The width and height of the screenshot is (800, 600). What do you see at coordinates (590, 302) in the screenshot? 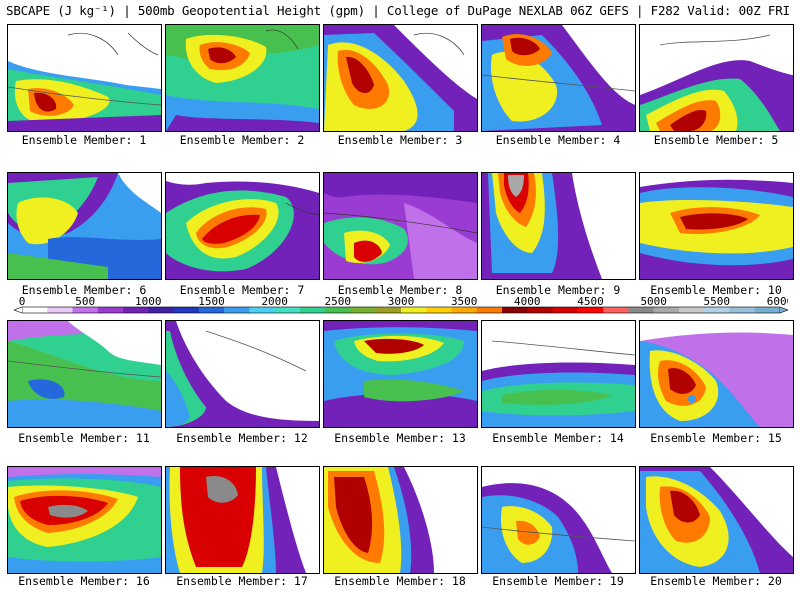
I see `colorbar-tick-label: 4500` at bounding box center [590, 302].